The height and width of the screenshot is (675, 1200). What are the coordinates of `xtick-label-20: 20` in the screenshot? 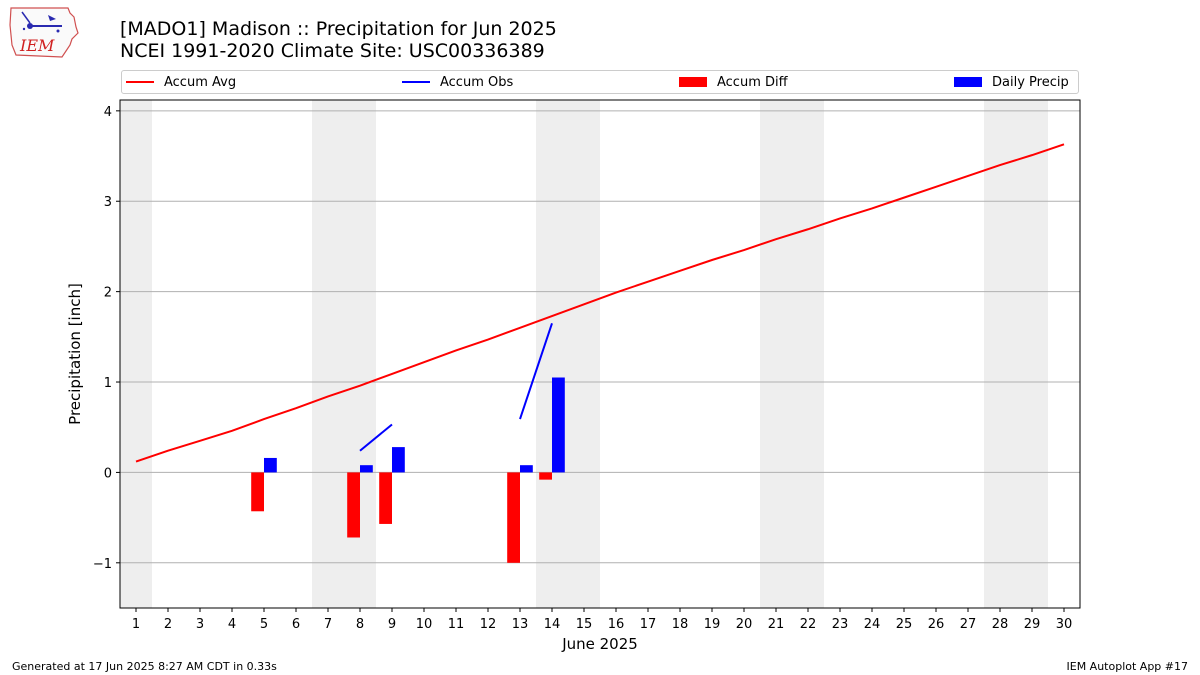 It's located at (744, 624).